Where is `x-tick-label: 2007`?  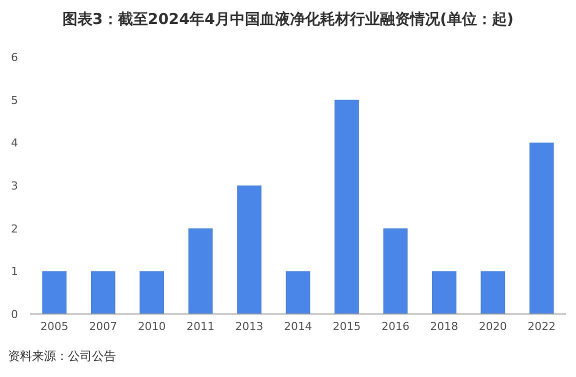 x-tick-label: 2007 is located at coordinates (103, 326).